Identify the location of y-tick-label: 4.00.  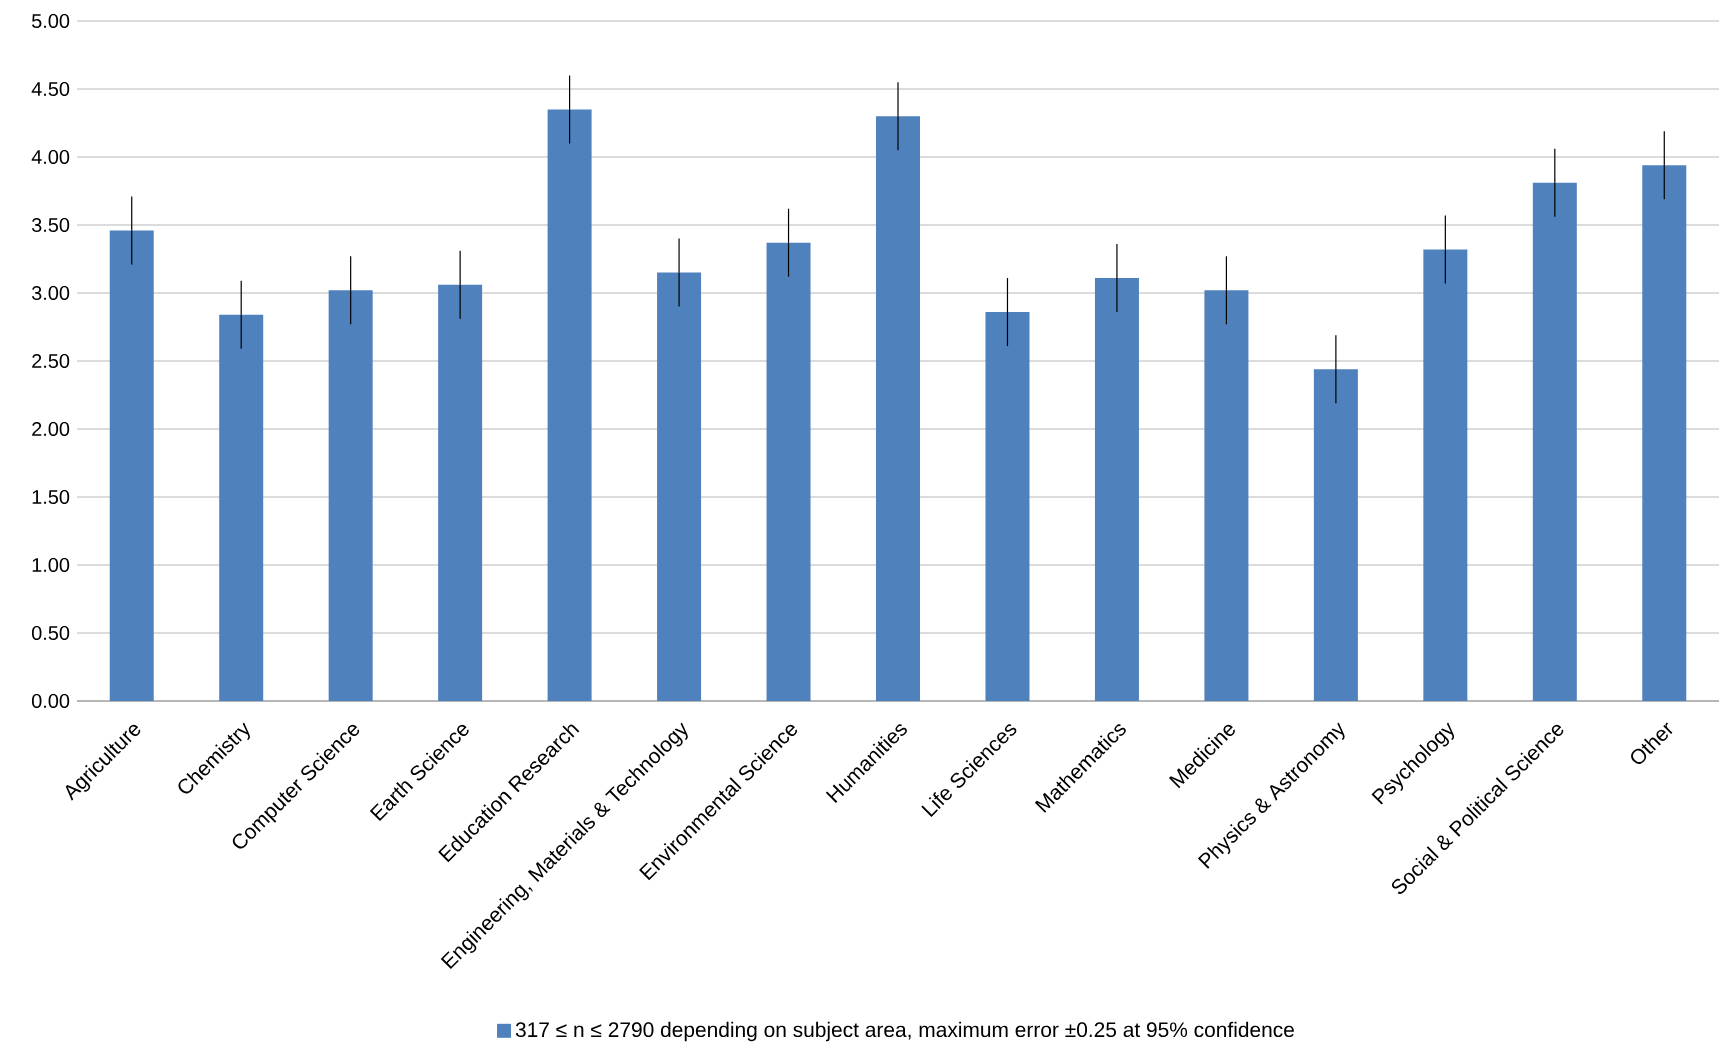
(50, 157).